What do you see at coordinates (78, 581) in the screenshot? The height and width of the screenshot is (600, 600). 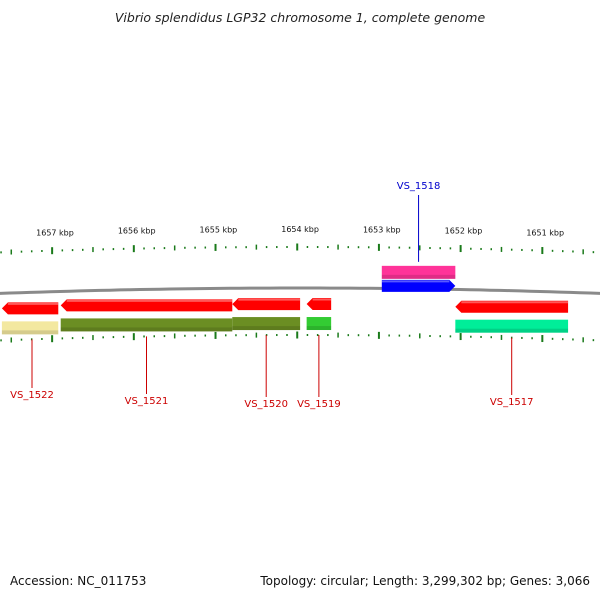 I see `accession-label: Accession: NC_011753` at bounding box center [78, 581].